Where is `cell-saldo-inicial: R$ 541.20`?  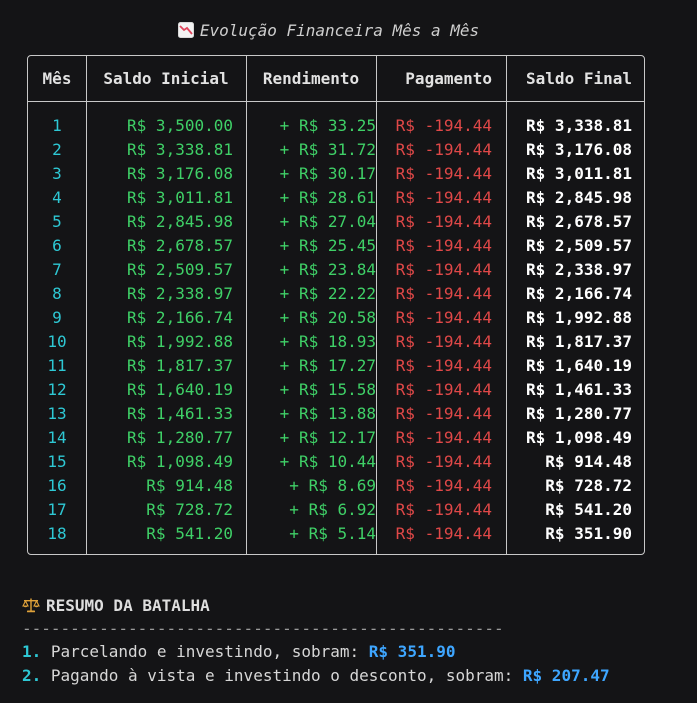 cell-saldo-inicial: R$ 541.20 is located at coordinates (189, 533).